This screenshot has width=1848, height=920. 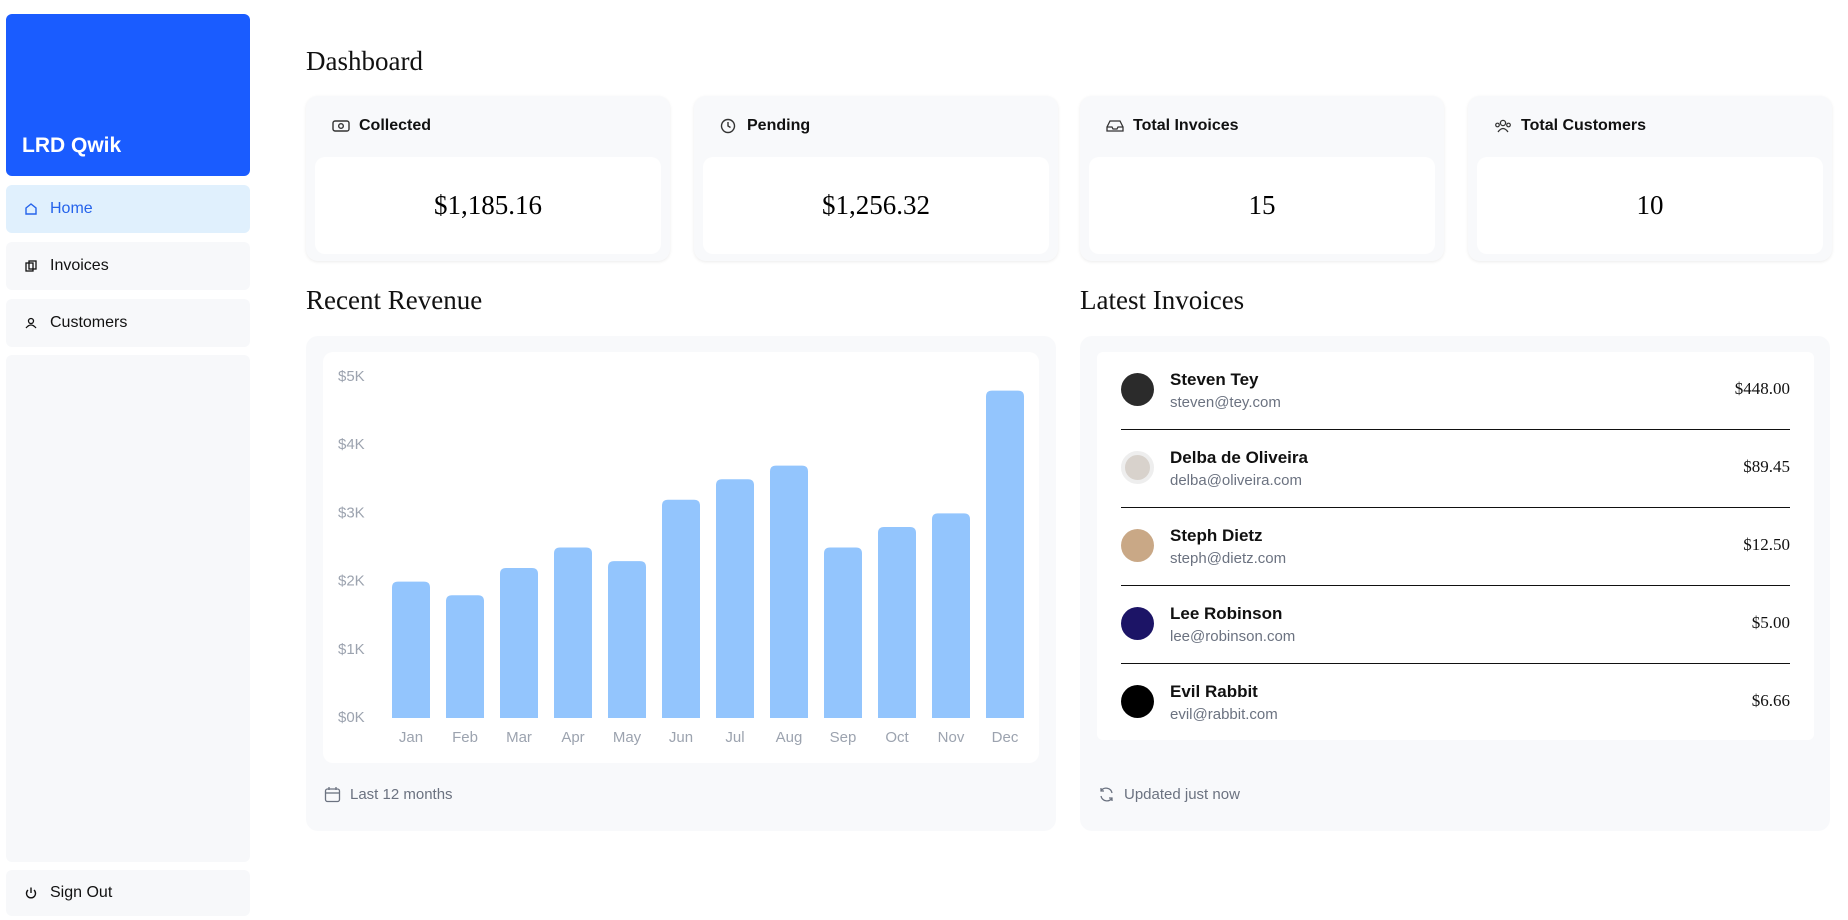 What do you see at coordinates (128, 266) in the screenshot?
I see `nav-invoices: Invoices` at bounding box center [128, 266].